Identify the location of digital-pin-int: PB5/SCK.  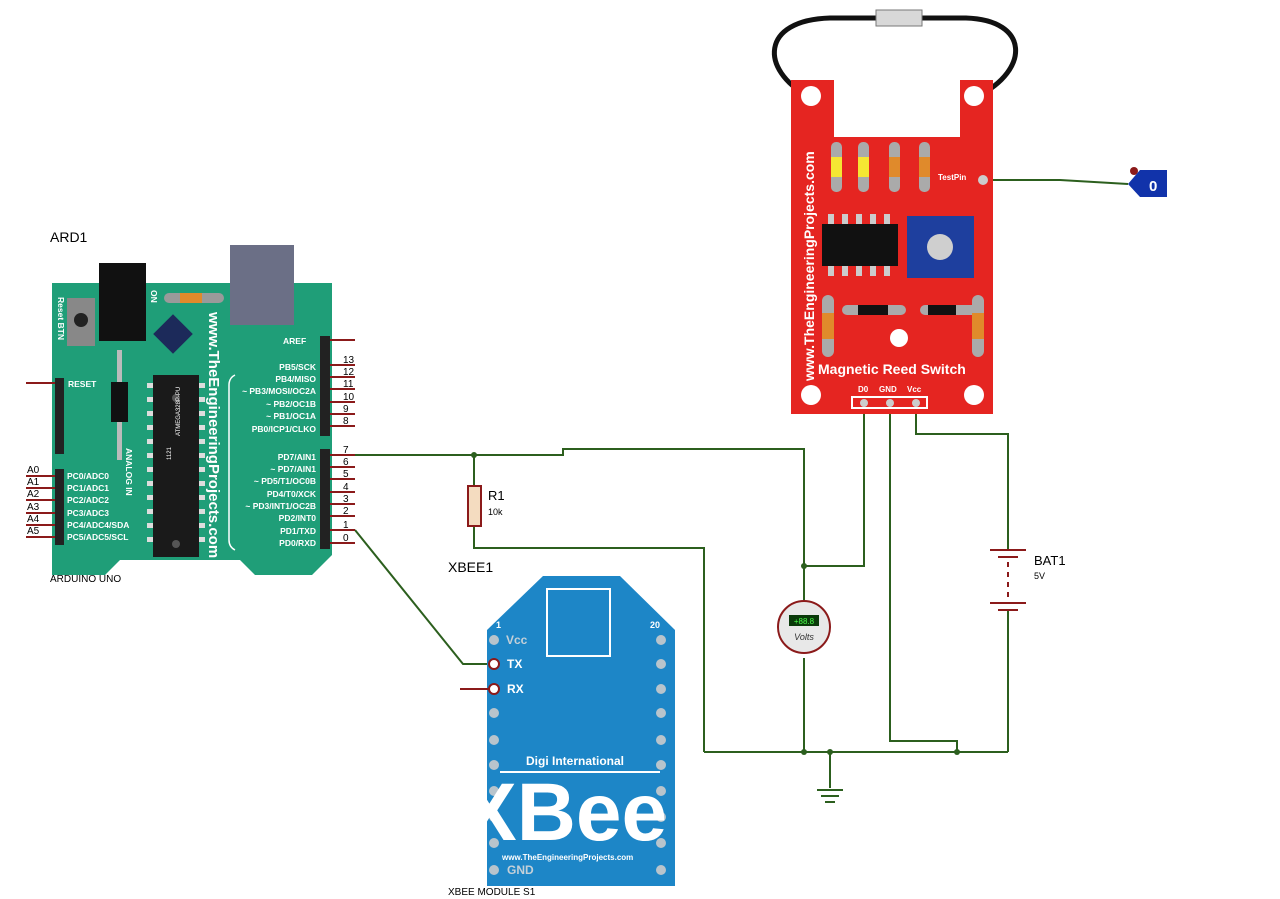
(298, 367).